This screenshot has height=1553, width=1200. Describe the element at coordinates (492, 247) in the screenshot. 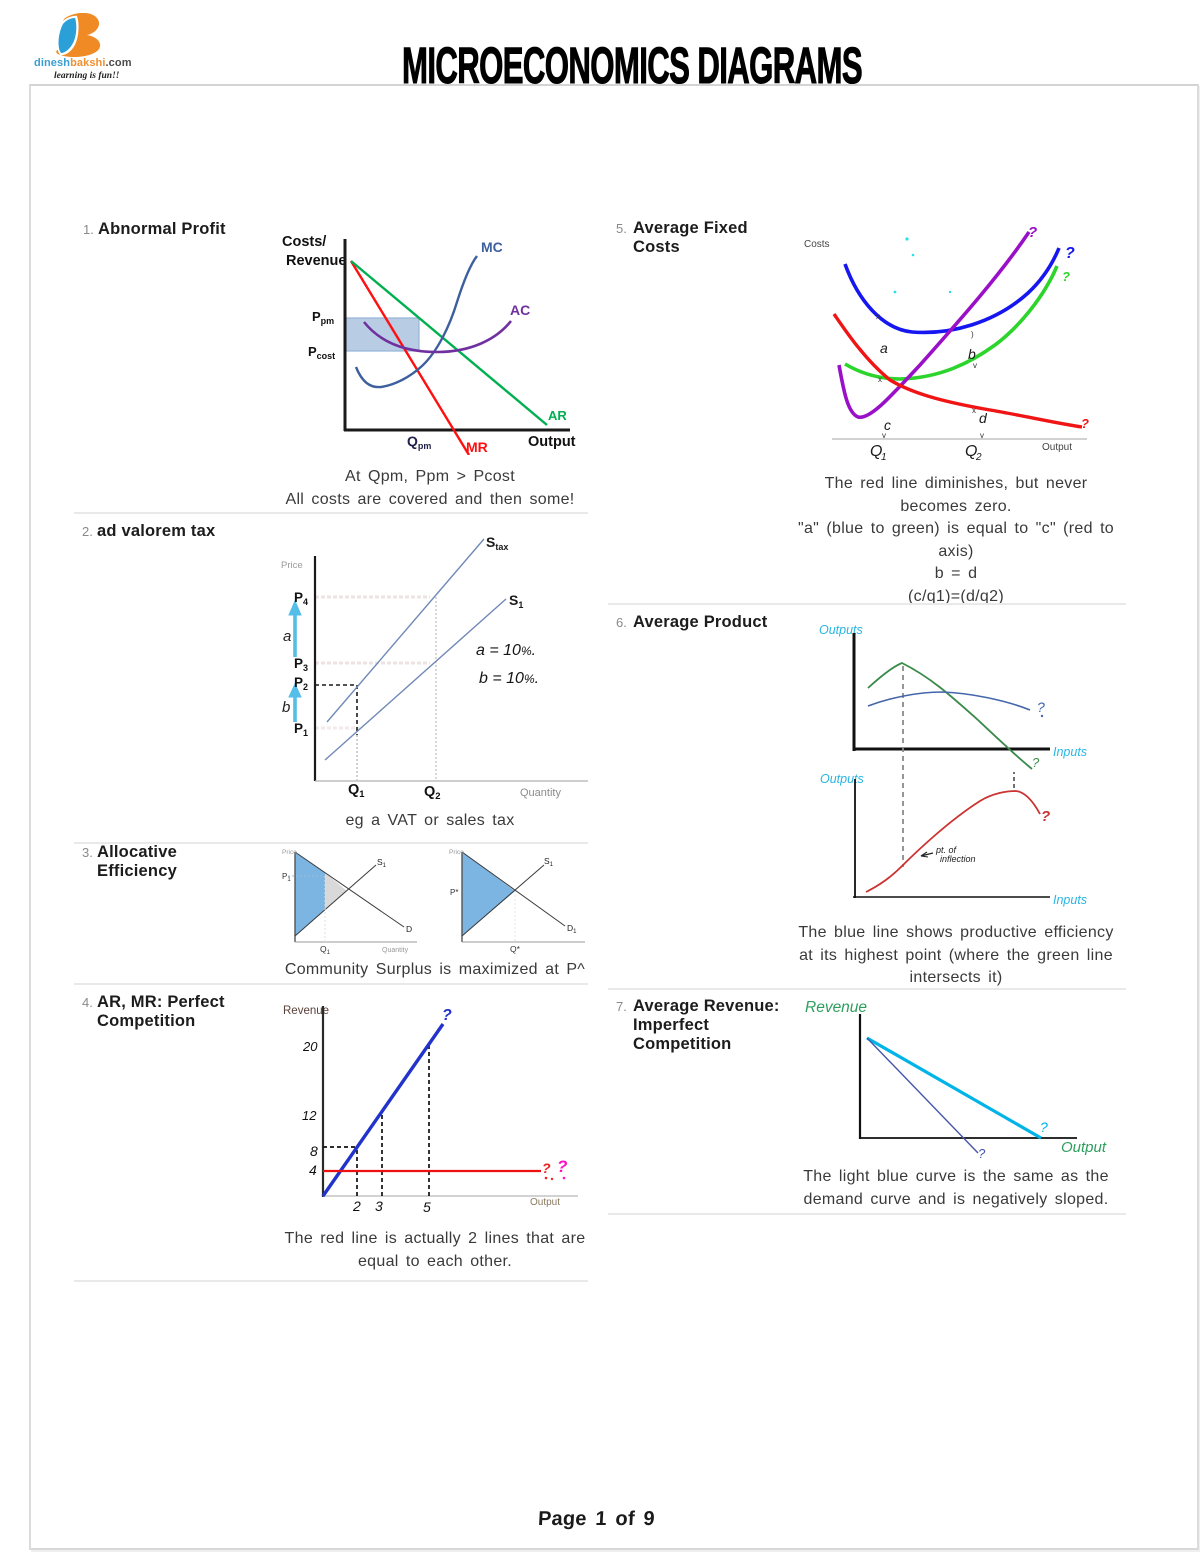

I see `svg-text: MC` at that location.